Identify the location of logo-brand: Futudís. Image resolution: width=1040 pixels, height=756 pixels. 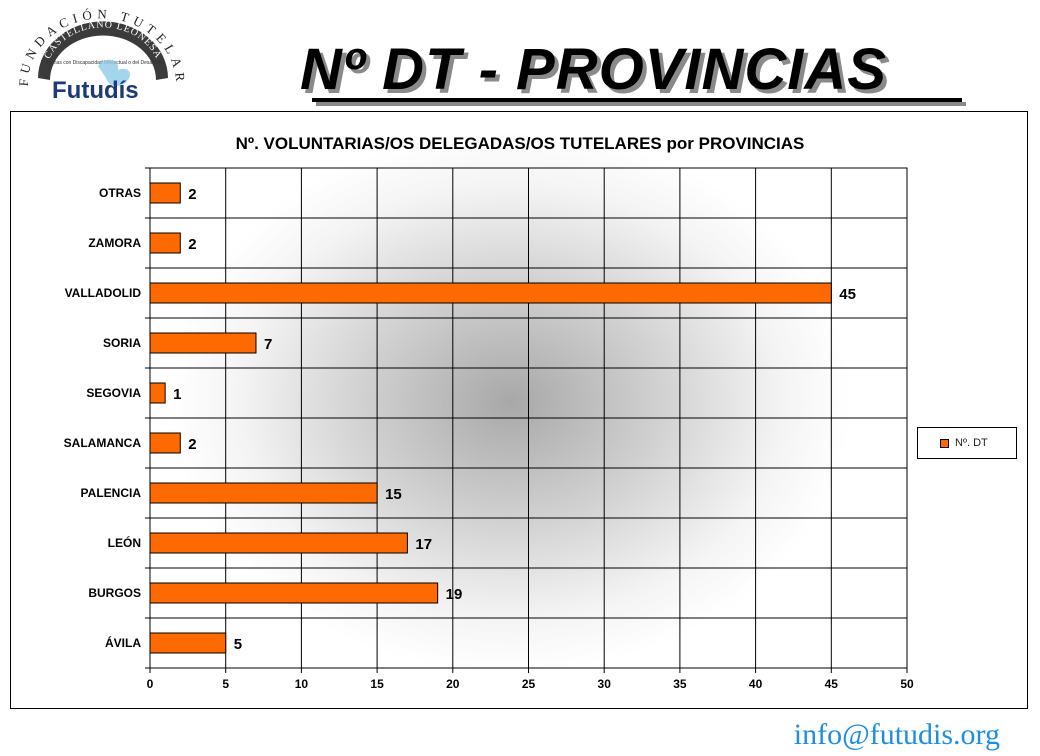
(95, 90).